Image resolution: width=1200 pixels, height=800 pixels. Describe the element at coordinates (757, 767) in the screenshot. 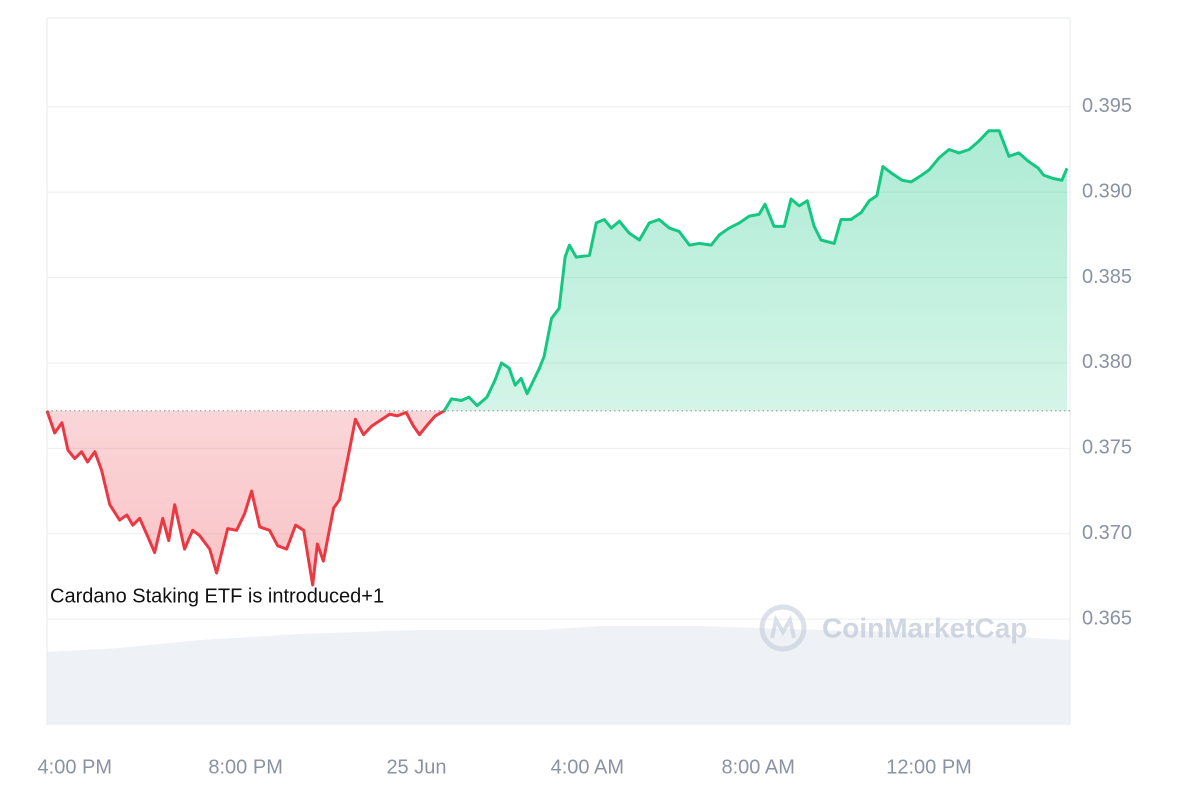

I see `x-tick-label: 8:00 AM` at that location.